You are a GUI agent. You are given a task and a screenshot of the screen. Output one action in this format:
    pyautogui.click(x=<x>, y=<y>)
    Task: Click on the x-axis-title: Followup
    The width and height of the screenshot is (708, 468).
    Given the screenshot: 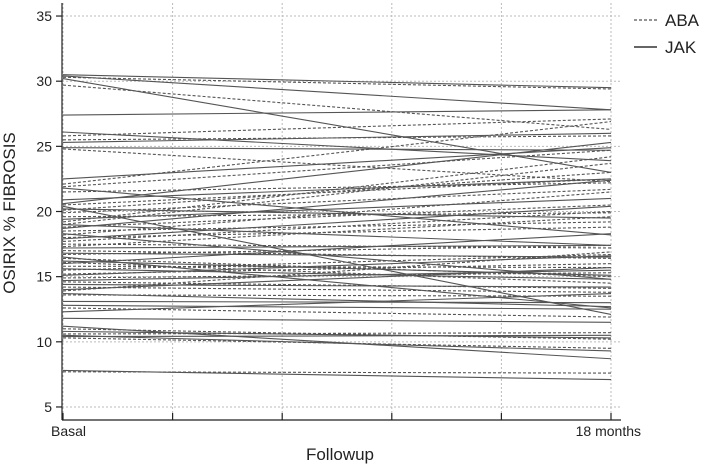 What is the action you would take?
    pyautogui.click(x=340, y=454)
    